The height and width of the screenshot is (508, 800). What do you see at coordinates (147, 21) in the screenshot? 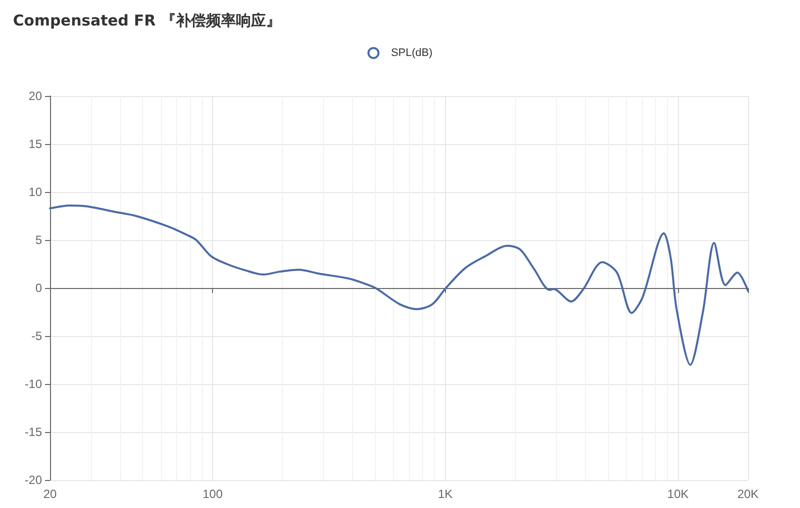
I see `chart-title: Compensated FR 『补偿频率响应』` at bounding box center [147, 21].